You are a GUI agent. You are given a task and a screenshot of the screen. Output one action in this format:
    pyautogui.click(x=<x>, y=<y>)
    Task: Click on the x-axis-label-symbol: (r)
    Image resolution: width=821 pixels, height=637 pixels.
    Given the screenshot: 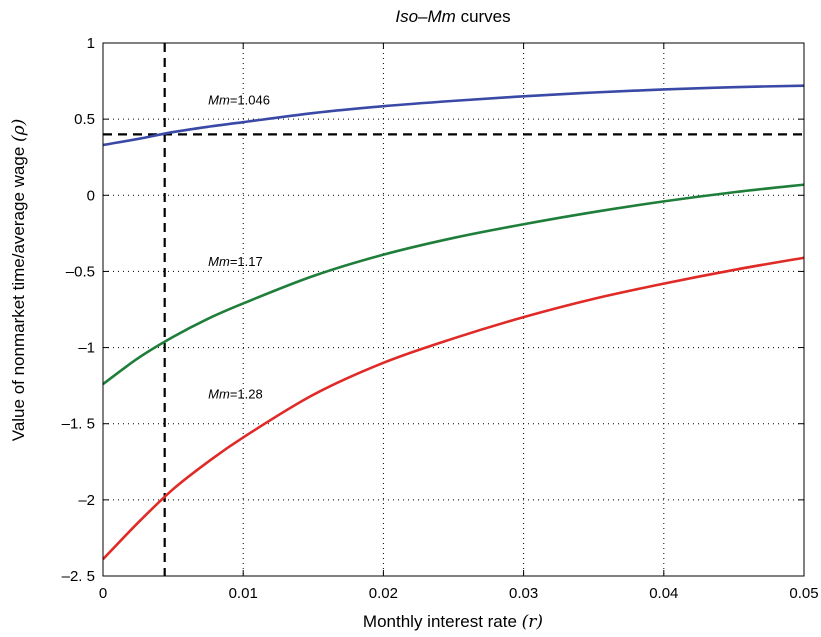 What is the action you would take?
    pyautogui.click(x=532, y=622)
    